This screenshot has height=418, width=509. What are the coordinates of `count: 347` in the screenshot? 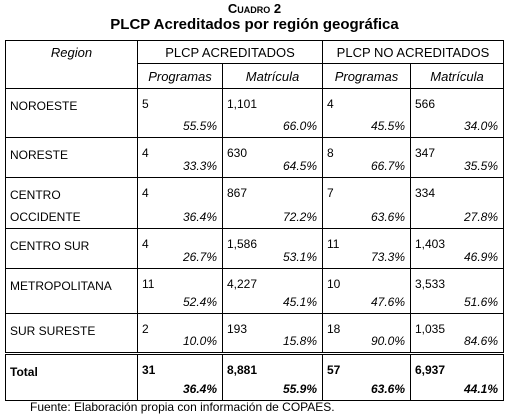 It's located at (425, 153).